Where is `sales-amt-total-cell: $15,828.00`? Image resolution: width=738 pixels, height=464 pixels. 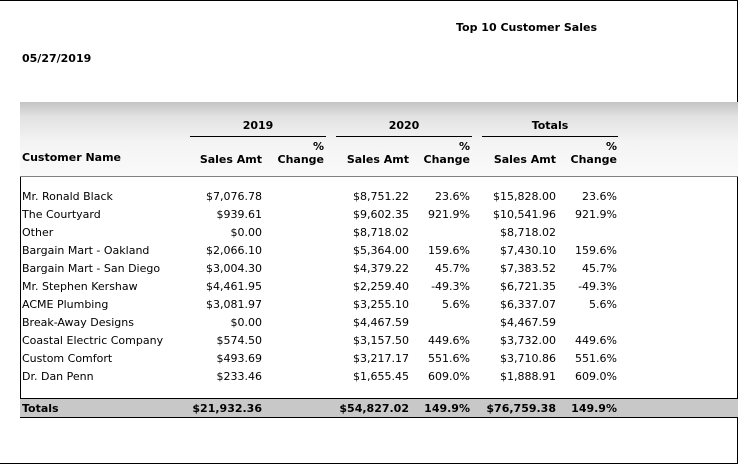
sales-amt-total-cell: $15,828.00 is located at coordinates (524, 196).